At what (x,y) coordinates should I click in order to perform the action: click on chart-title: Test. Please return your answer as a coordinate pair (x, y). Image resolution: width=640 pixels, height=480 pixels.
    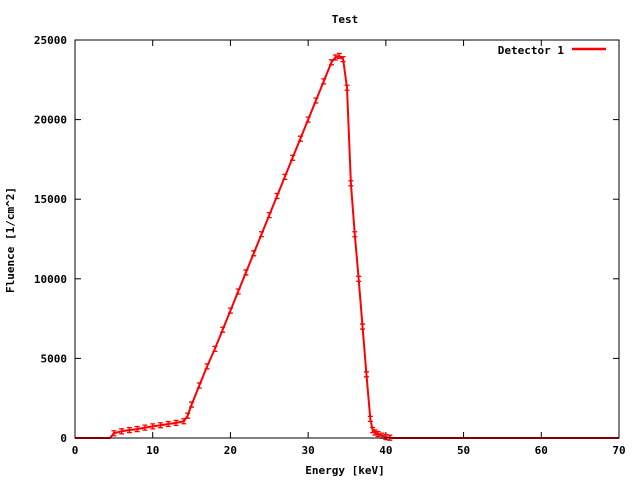
    Looking at the image, I should click on (345, 19).